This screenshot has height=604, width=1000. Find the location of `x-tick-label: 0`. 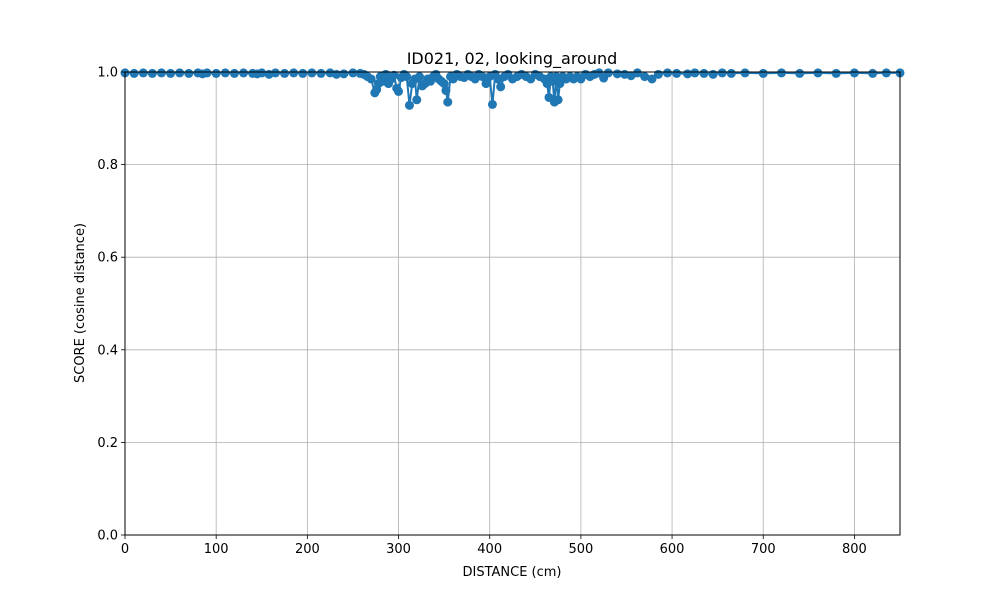

x-tick-label: 0 is located at coordinates (125, 549).